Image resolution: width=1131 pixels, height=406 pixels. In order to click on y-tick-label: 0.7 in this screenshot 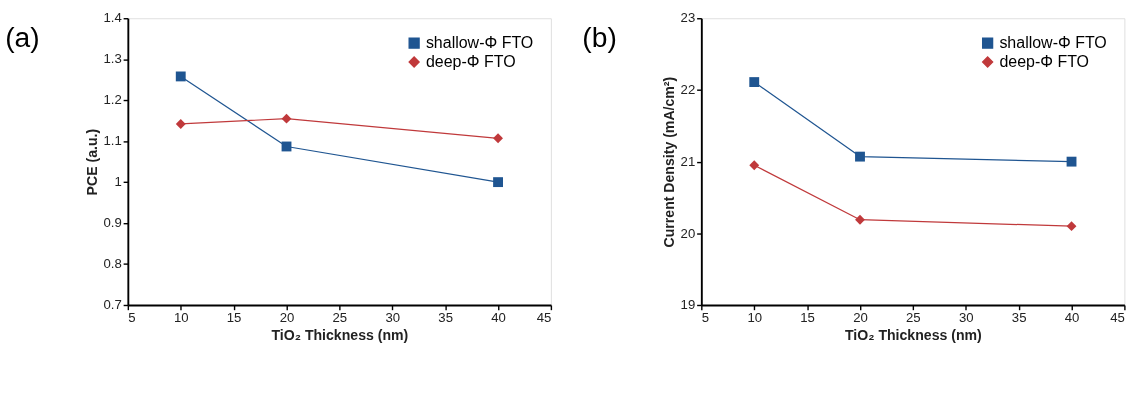, I will do `click(112, 305)`.